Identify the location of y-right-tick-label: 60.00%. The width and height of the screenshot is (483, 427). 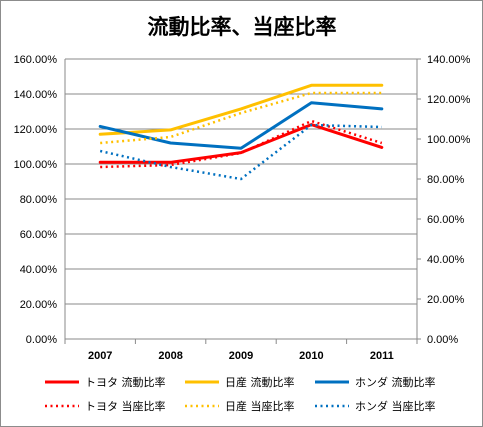
(446, 220).